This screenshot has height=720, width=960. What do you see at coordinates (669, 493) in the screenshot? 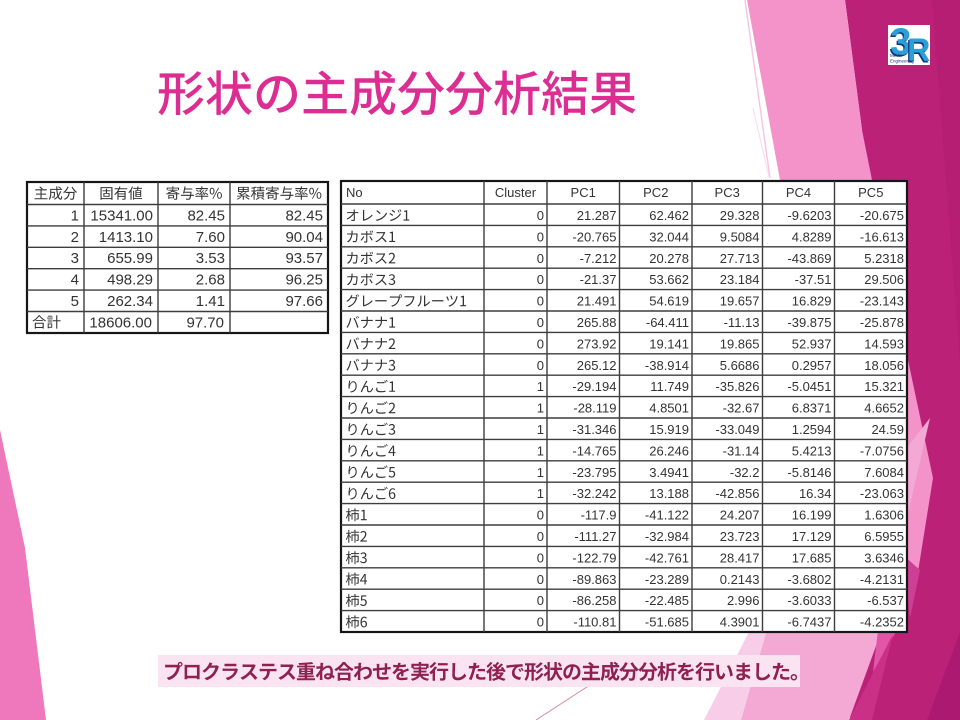
I see `svg-text: 13.188` at bounding box center [669, 493].